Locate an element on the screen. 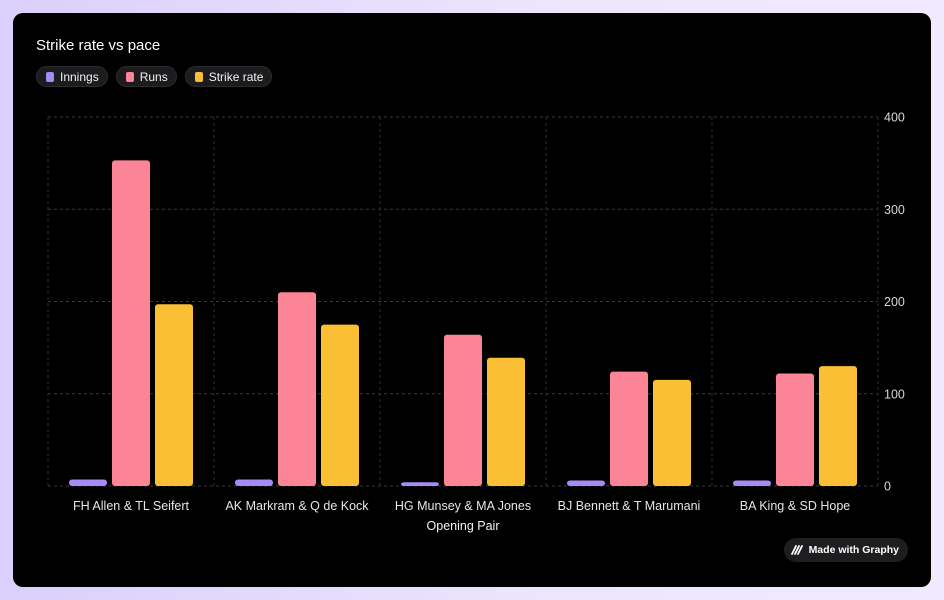 The width and height of the screenshot is (944, 600). y-tick-label: 100 is located at coordinates (894, 394).